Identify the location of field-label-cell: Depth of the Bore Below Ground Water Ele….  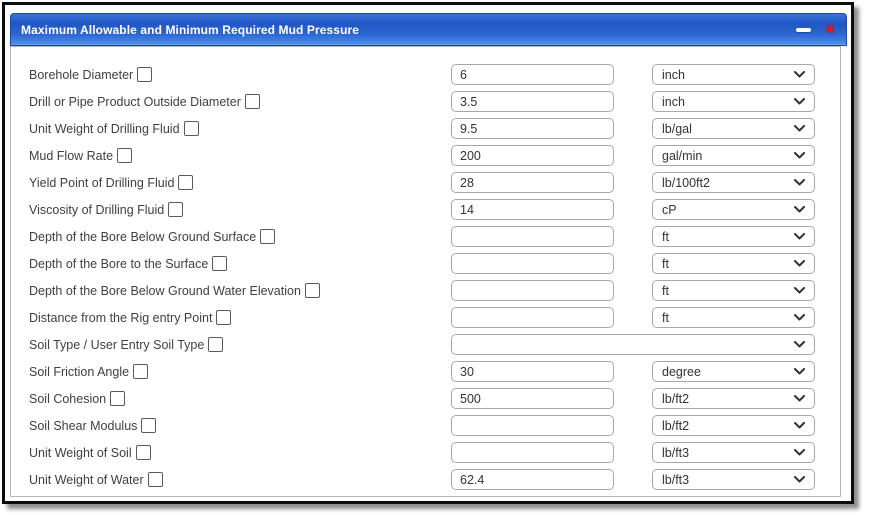
(240, 290).